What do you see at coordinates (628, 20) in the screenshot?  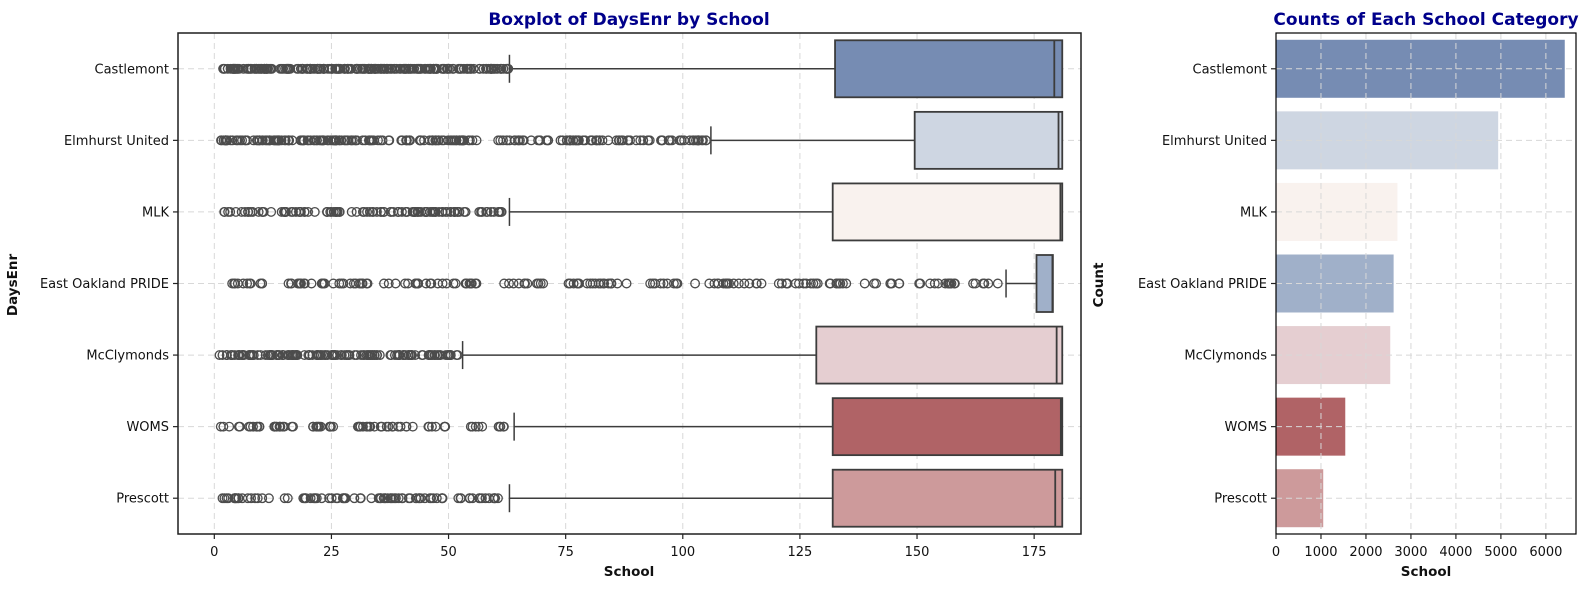 I see `boxplot-title: Boxplot of DaysEnr by School` at bounding box center [628, 20].